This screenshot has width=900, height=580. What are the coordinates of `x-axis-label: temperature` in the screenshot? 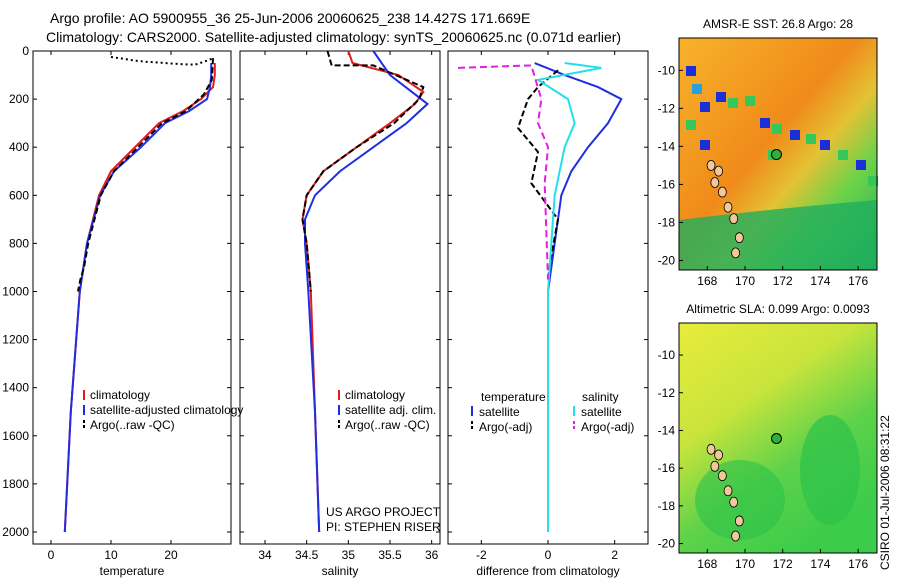 It's located at (132, 571).